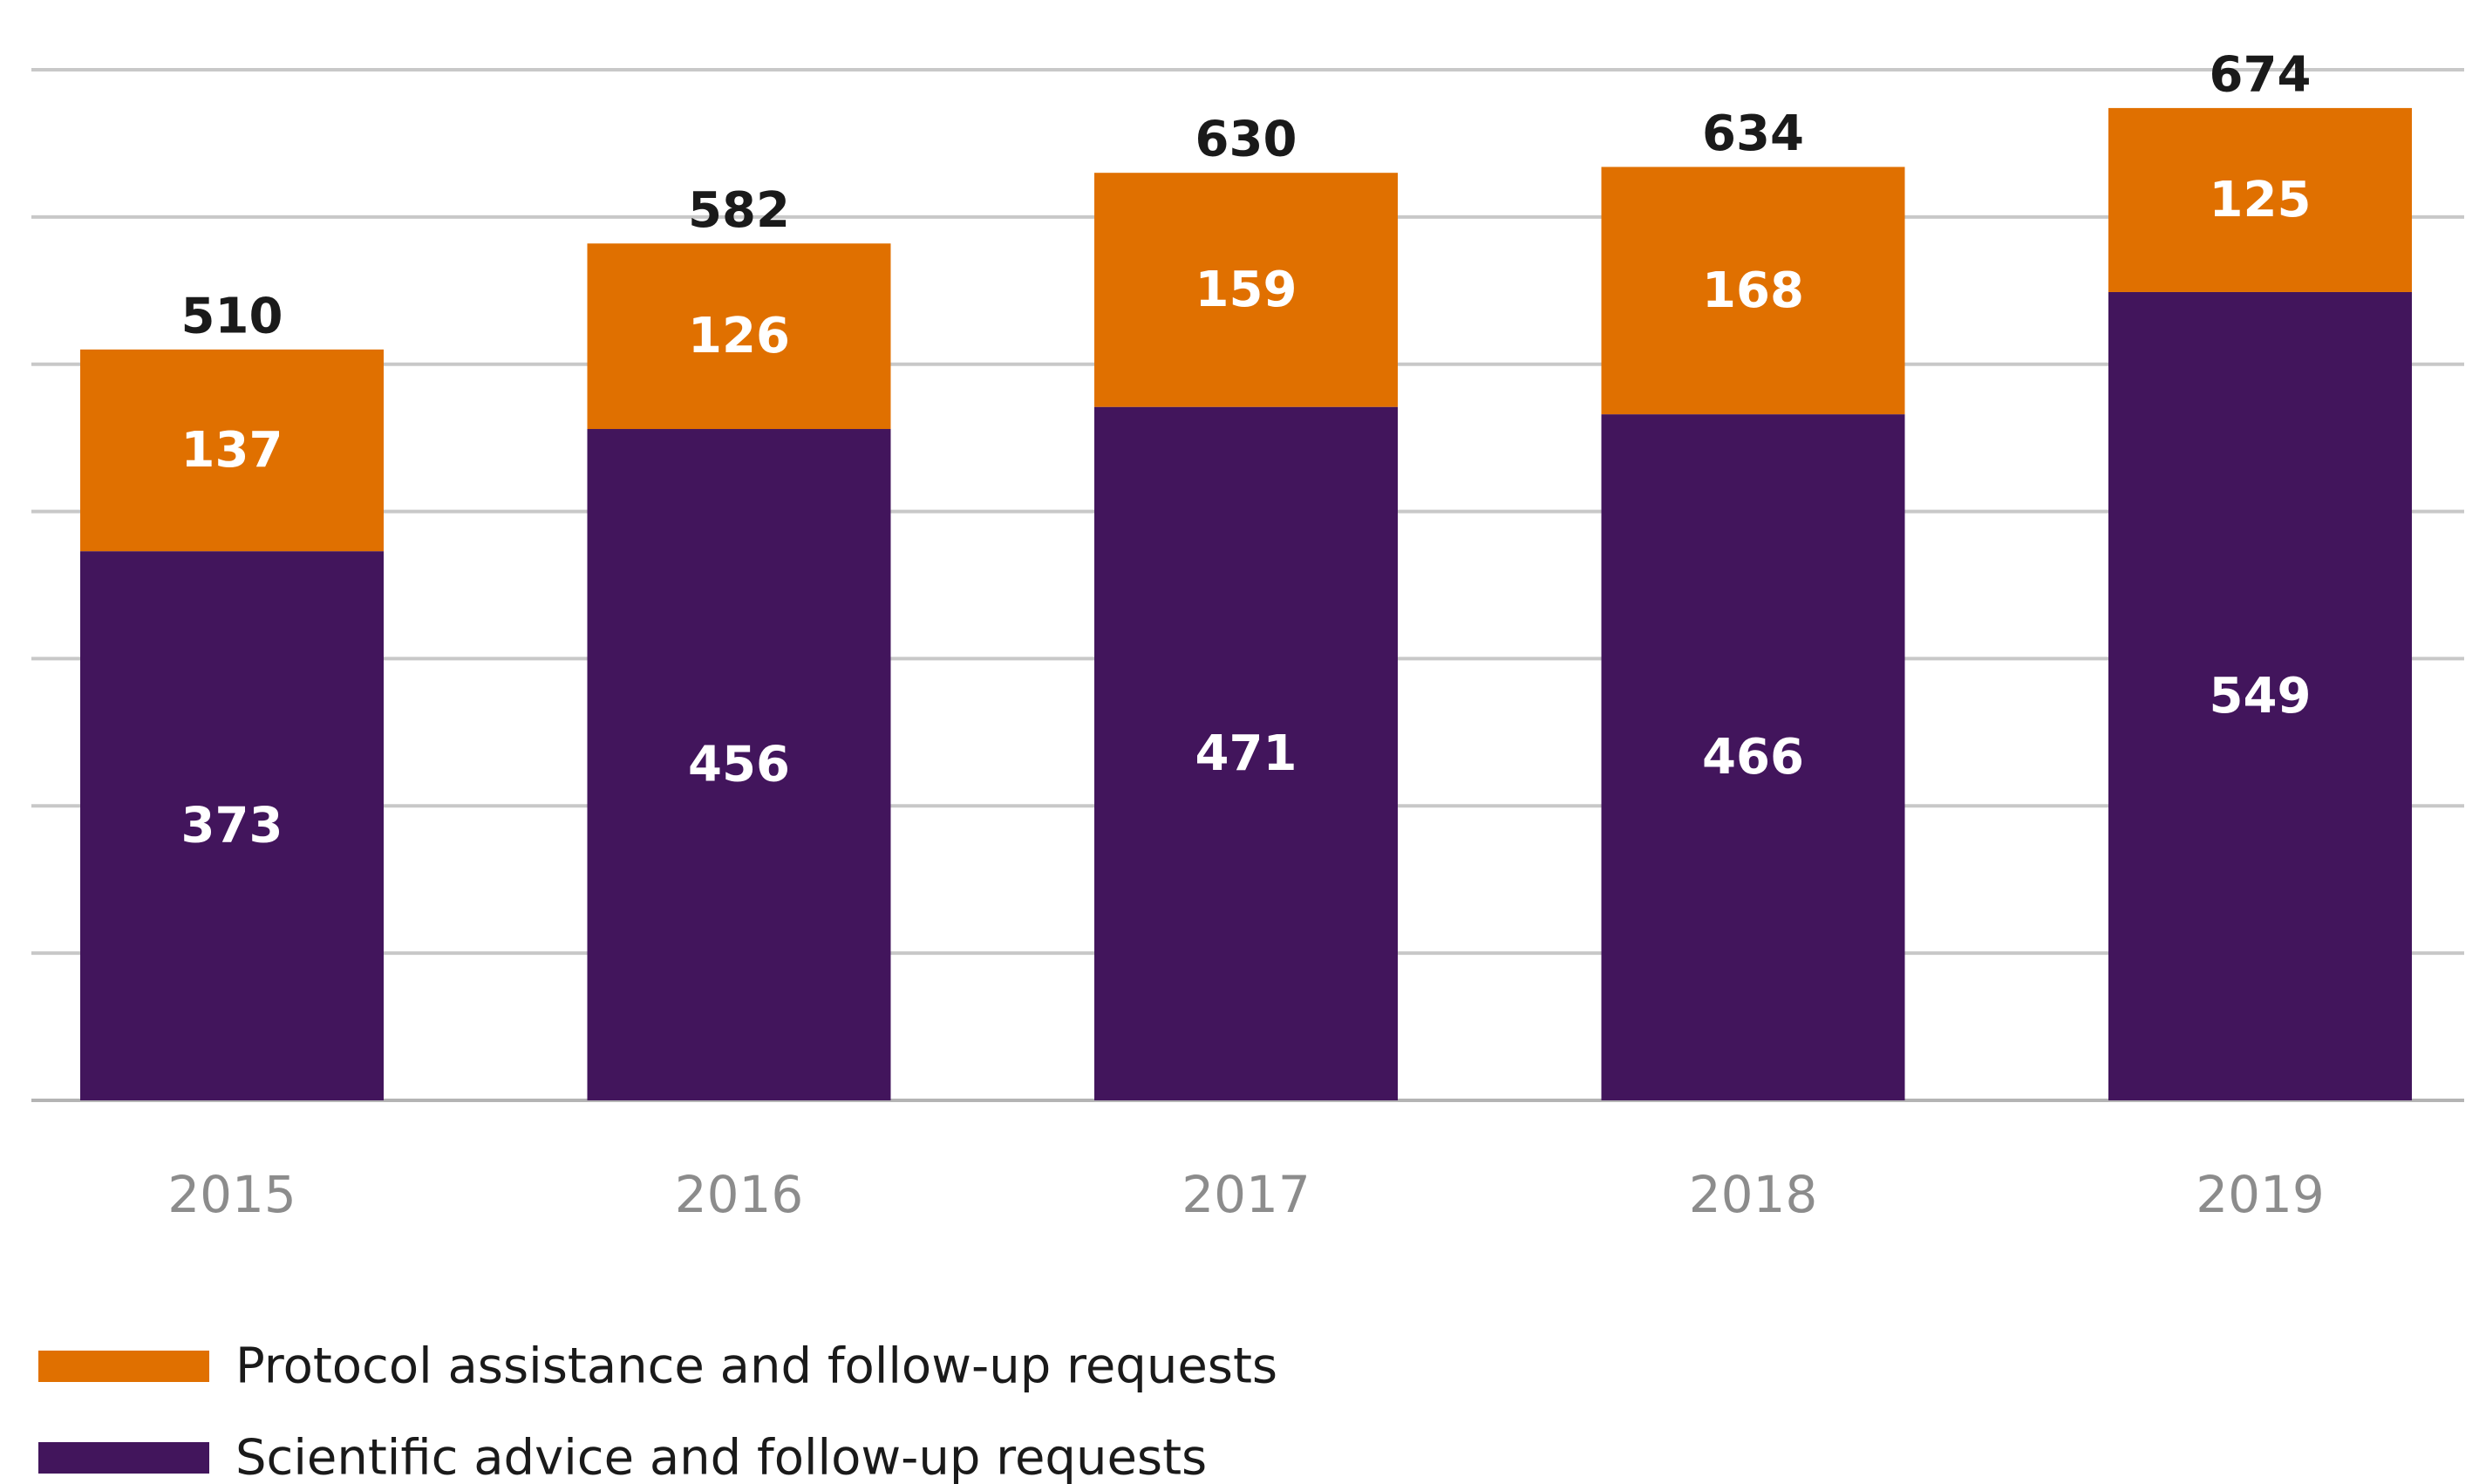  I want to click on total-value-label: 630, so click(1246, 140).